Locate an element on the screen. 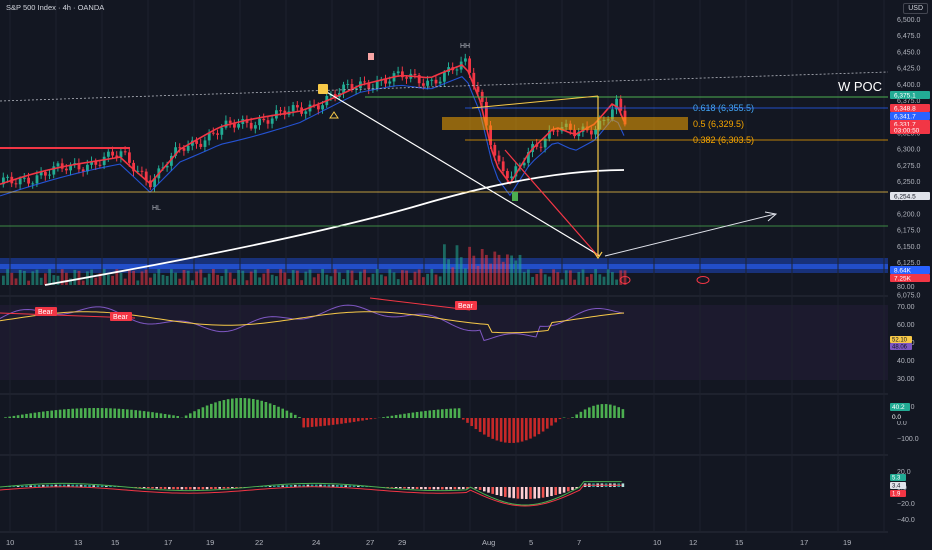  rsi-badge is located at coordinates (901, 339).